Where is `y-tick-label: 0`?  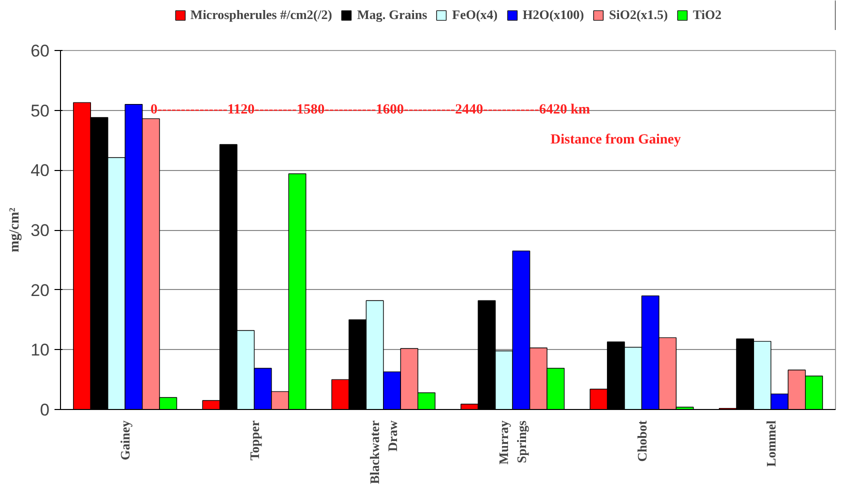 y-tick-label: 0 is located at coordinates (45, 410).